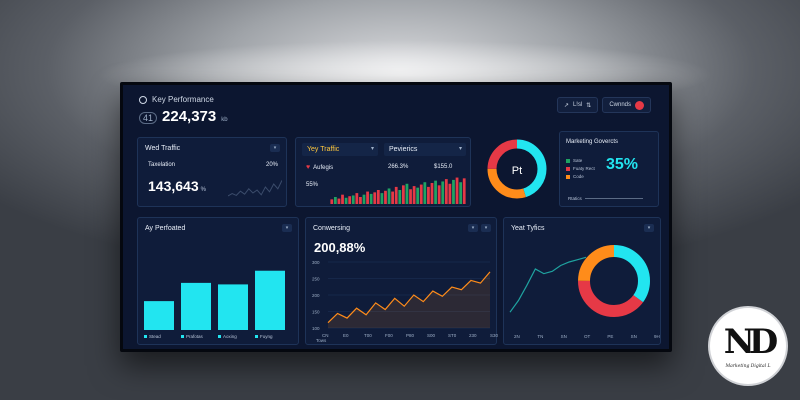 The image size is (800, 400). Describe the element at coordinates (580, 168) in the screenshot. I see `marketing-legend: Sate Fuaty Rect Code` at that location.